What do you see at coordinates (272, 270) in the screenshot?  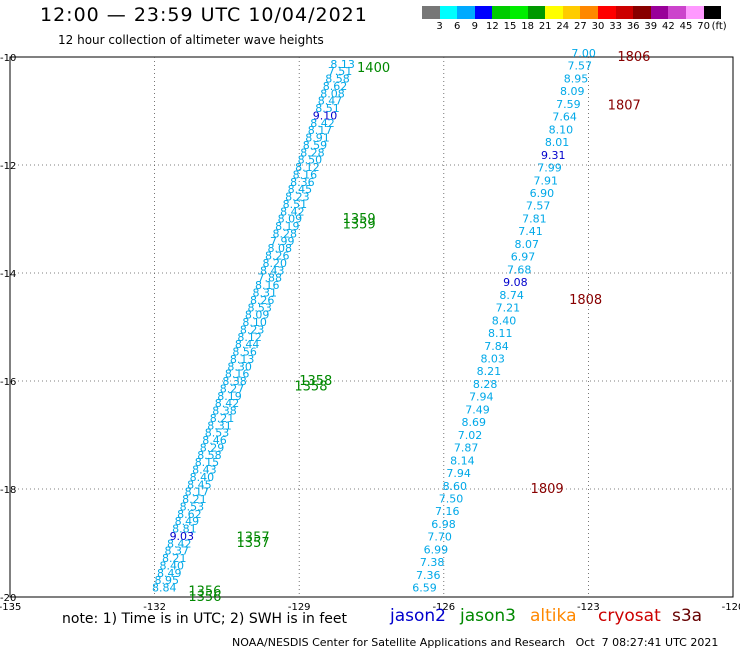 I see `wave-height-label: 8.43` at bounding box center [272, 270].